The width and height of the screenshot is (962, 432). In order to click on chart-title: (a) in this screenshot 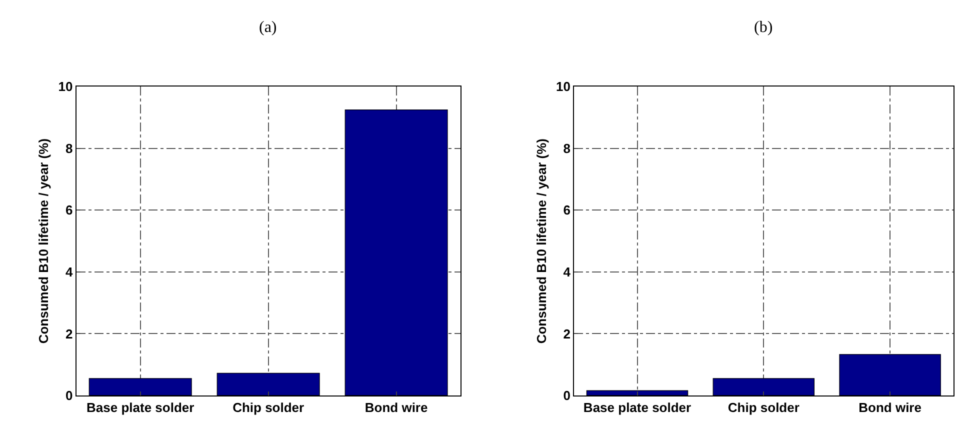, I will do `click(268, 27)`.